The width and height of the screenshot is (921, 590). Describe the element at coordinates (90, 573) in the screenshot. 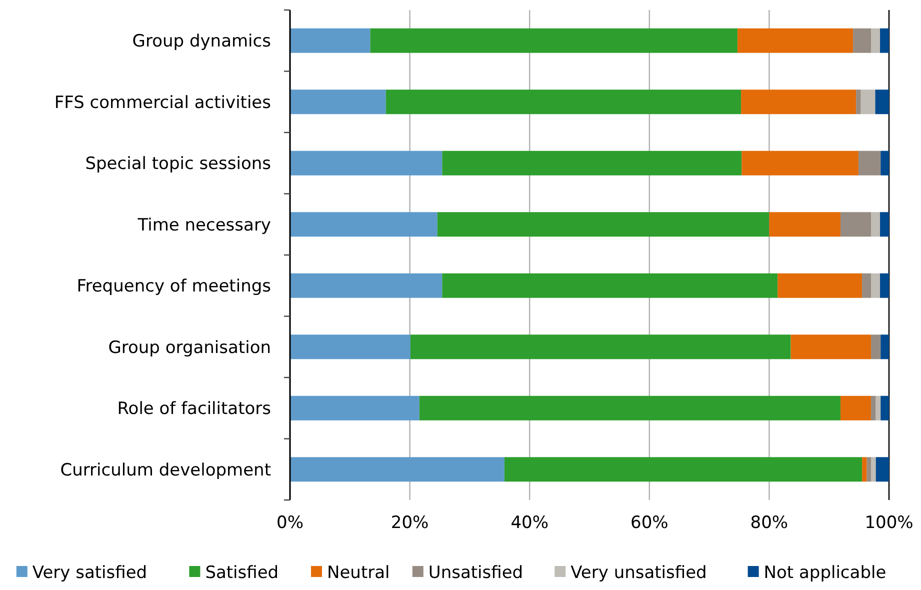

I see `legend-label: Very satisfied` at that location.